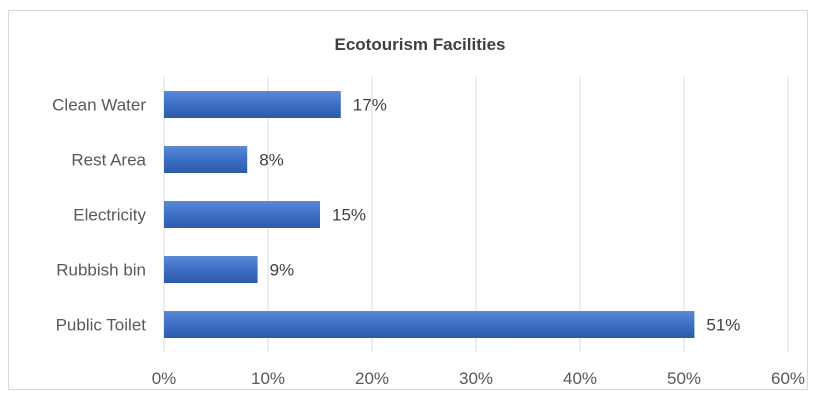  What do you see at coordinates (788, 378) in the screenshot?
I see `x-tick-label: 60%` at bounding box center [788, 378].